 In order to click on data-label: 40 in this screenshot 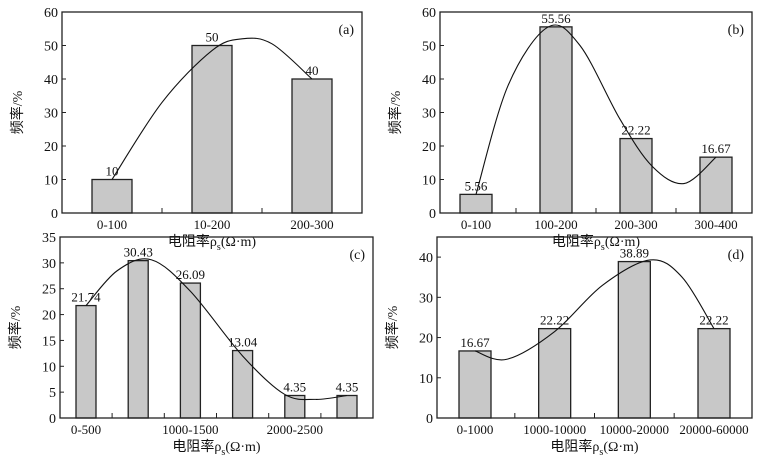, I will do `click(312, 70)`.